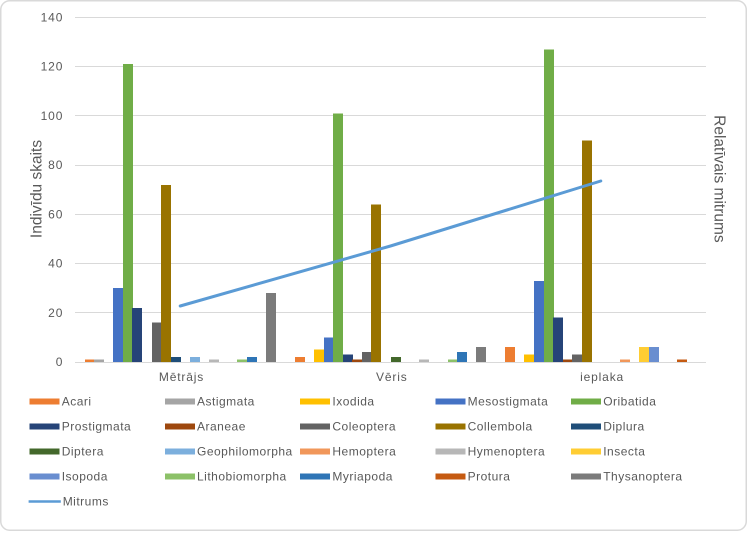 The width and height of the screenshot is (747, 536). What do you see at coordinates (77, 402) in the screenshot?
I see `svg-text: Acari` at bounding box center [77, 402].